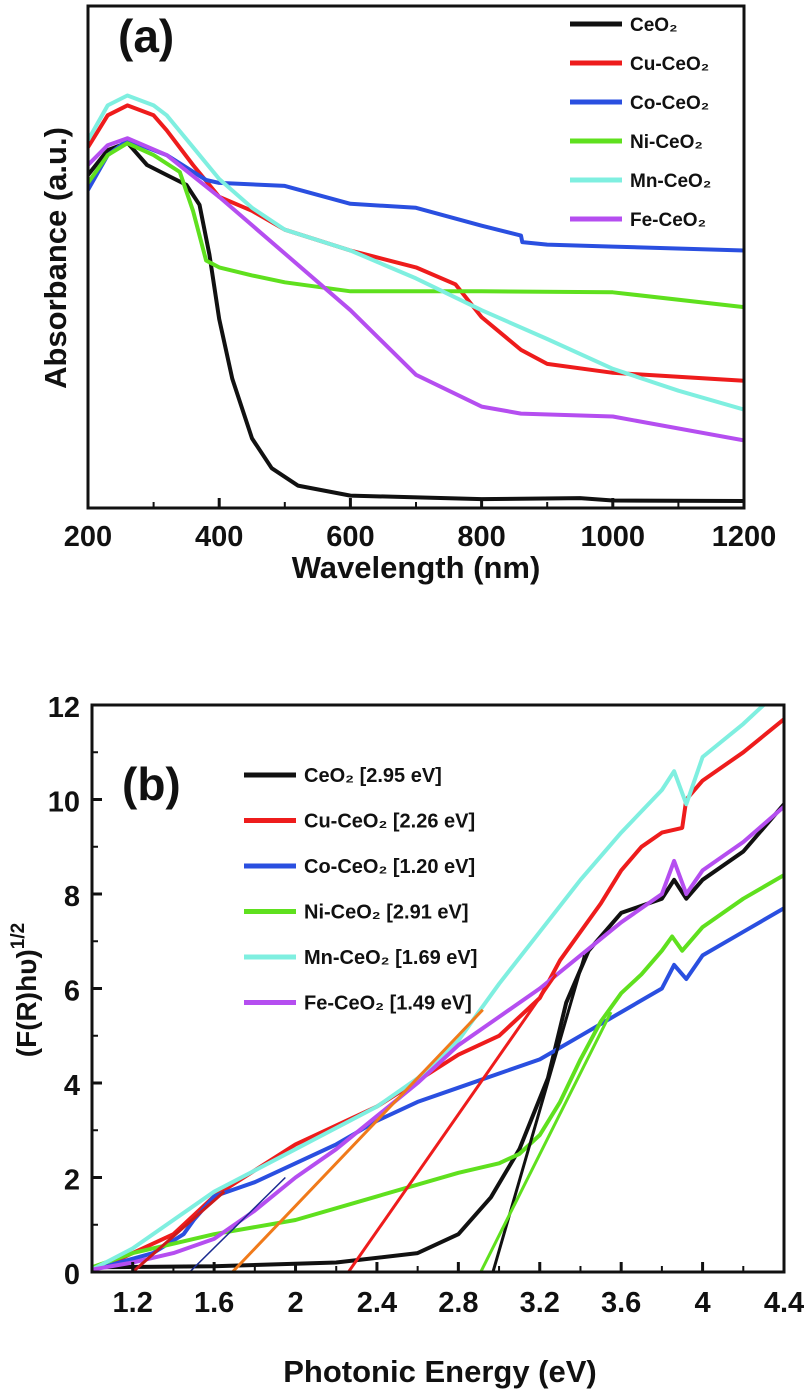 This screenshot has width=810, height=1391. I want to click on panel-b-ylabel-main: (F(R)hυ), so click(26, 1003).